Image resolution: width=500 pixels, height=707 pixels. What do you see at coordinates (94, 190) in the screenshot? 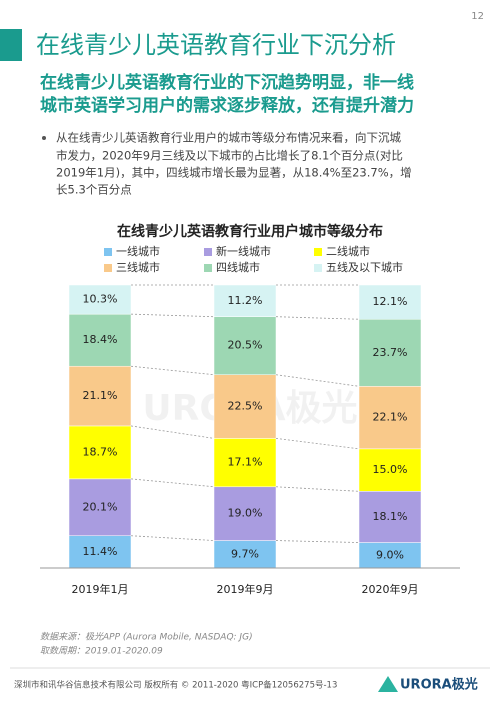
I see `bullet-text: 长5.3个百分点` at bounding box center [94, 190].